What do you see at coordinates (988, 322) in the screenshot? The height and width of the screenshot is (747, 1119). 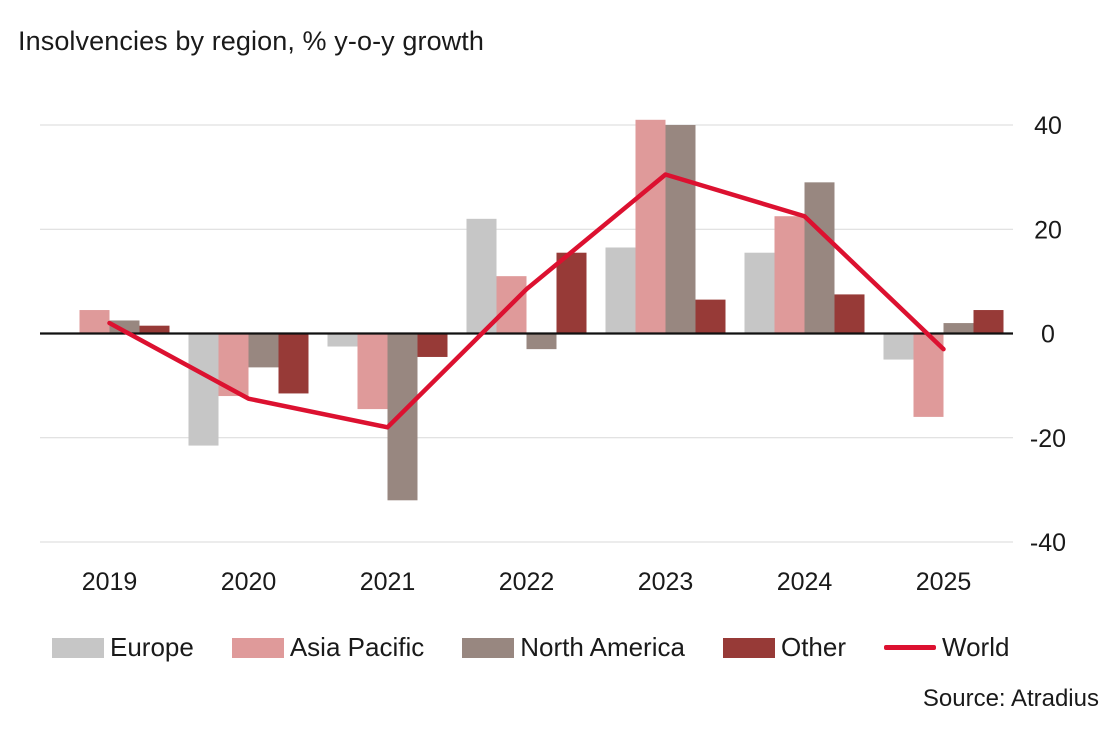 I see `bar-other-2025` at bounding box center [988, 322].